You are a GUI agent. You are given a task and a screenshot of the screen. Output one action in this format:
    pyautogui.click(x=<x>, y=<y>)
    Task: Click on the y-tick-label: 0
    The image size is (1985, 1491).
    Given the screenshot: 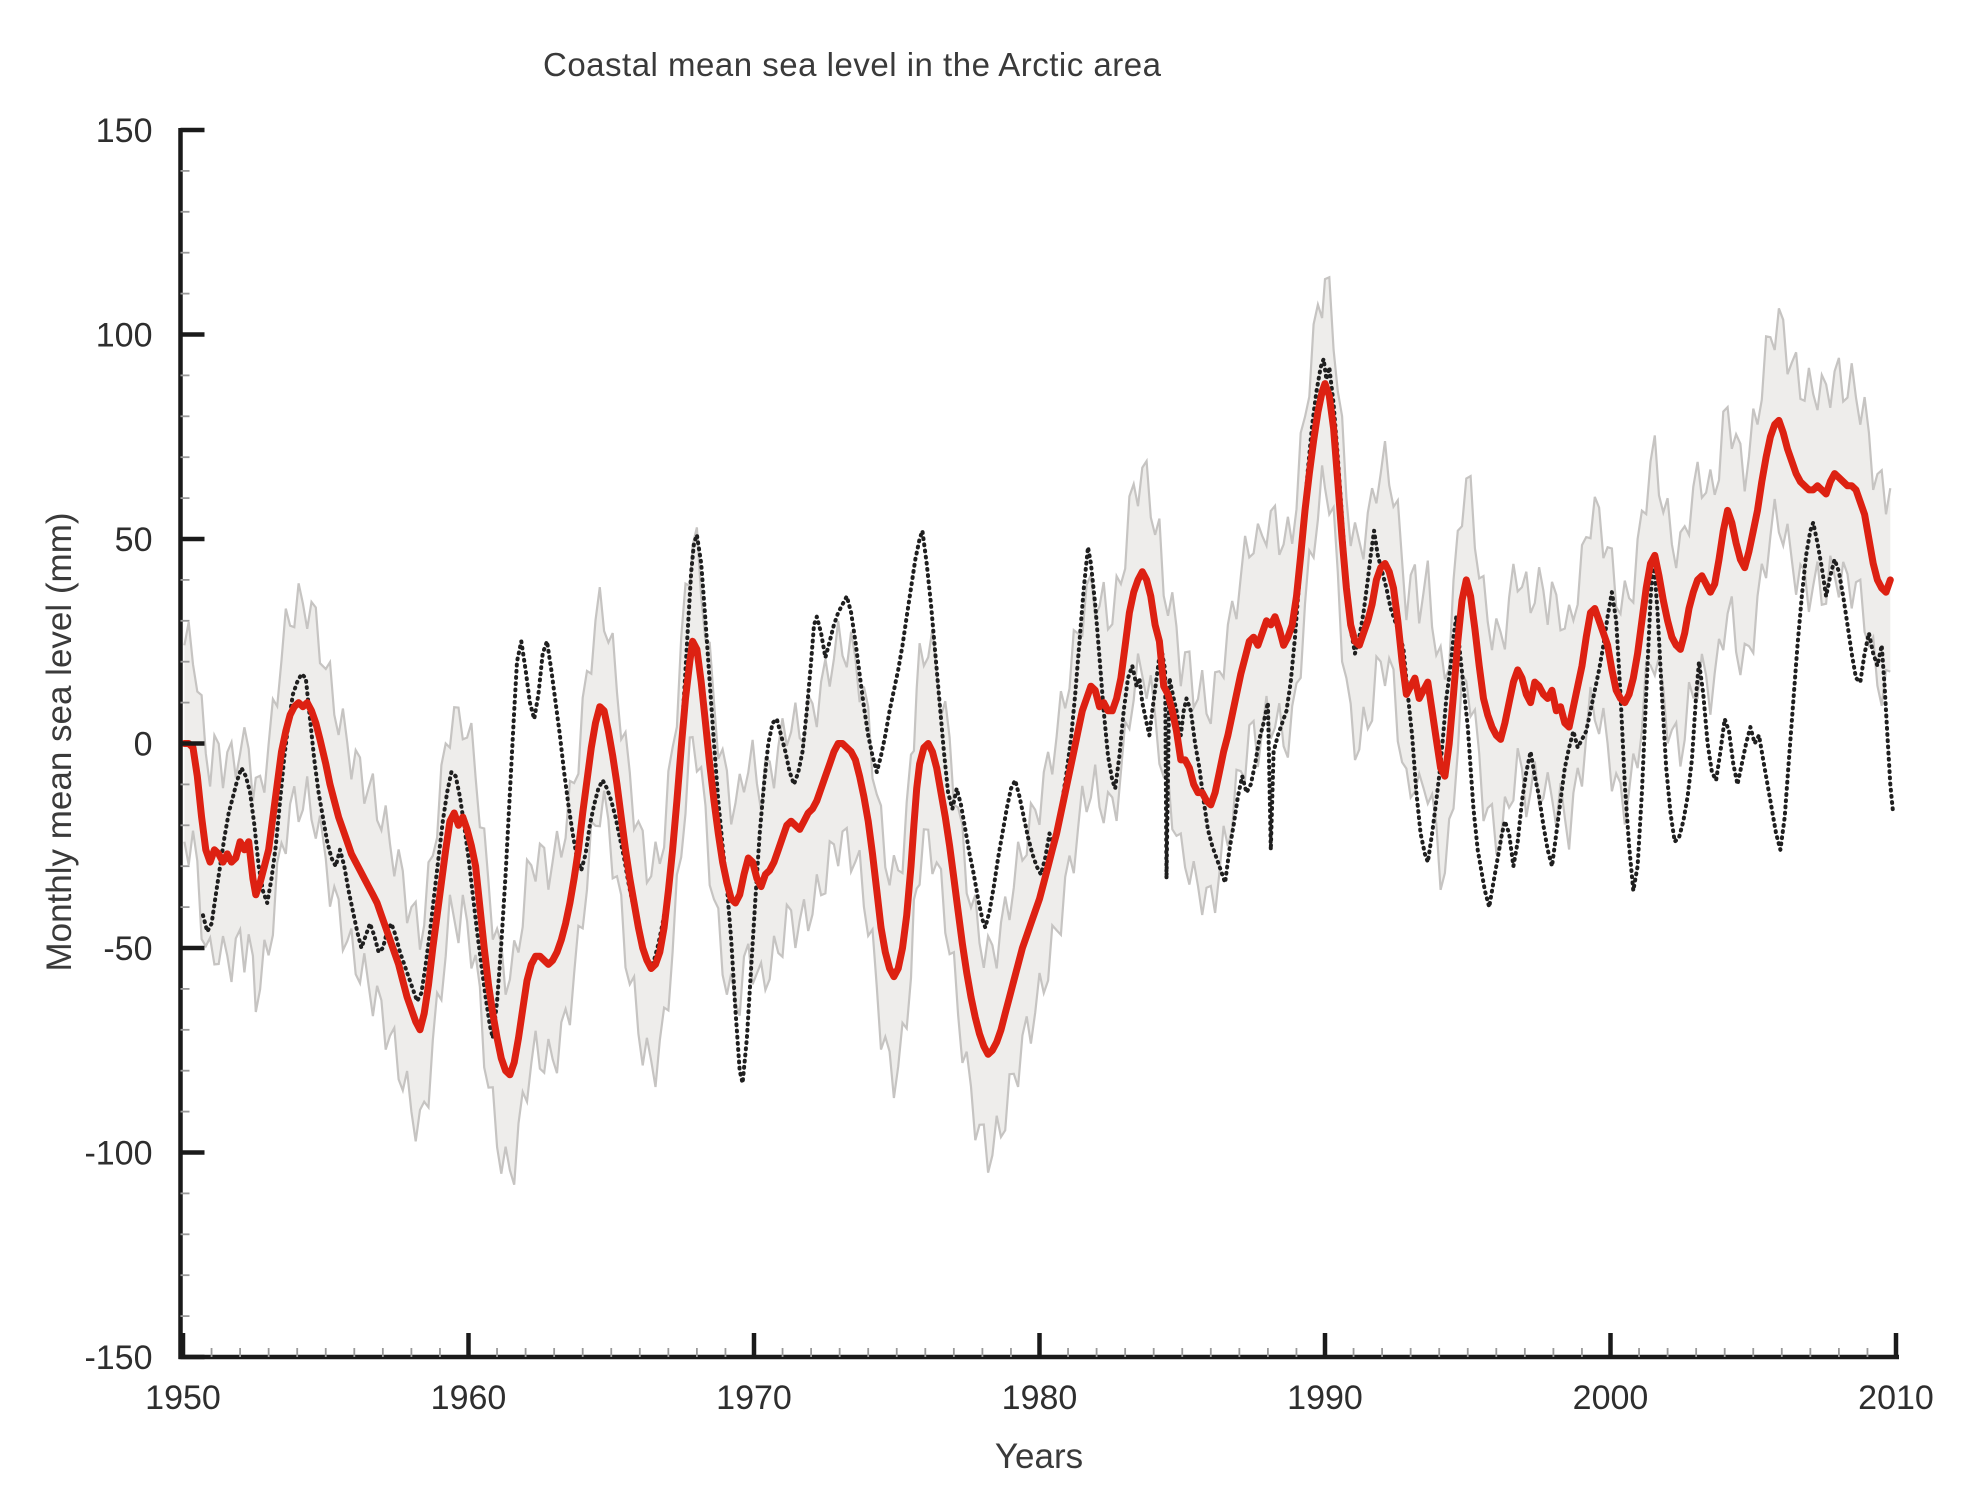 What is the action you would take?
    pyautogui.click(x=143, y=745)
    